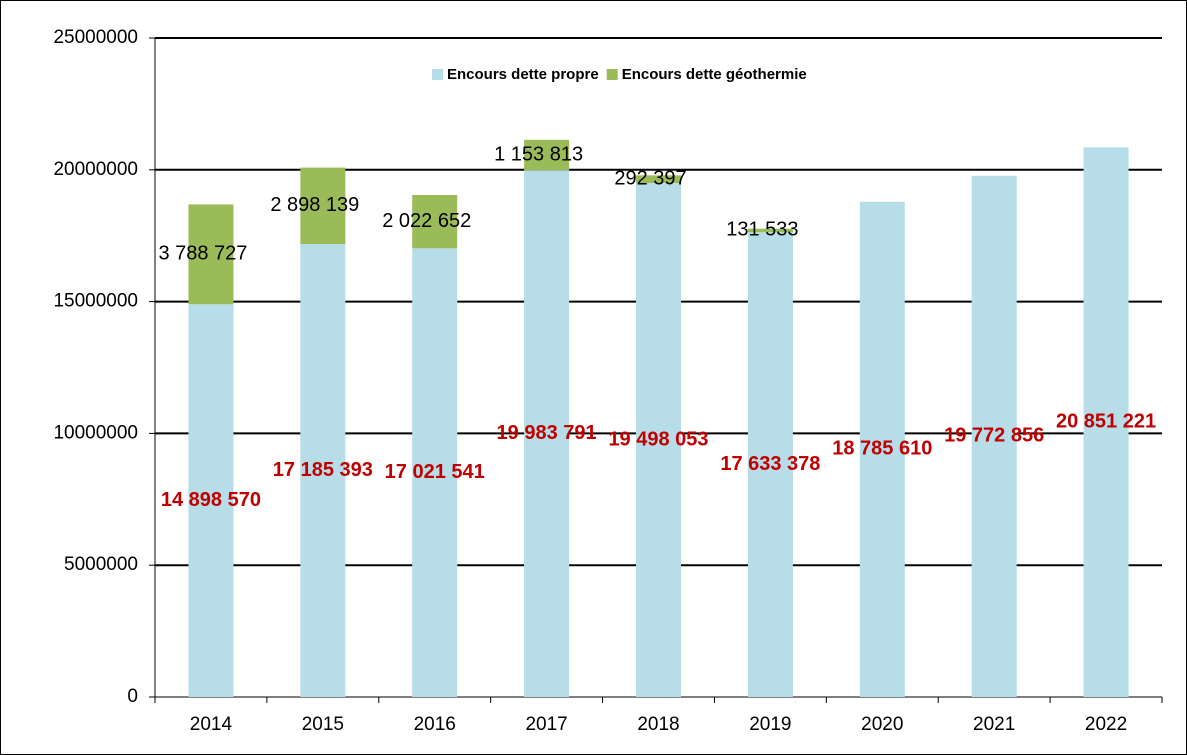  I want to click on x-tick-label: 2022, so click(1106, 724).